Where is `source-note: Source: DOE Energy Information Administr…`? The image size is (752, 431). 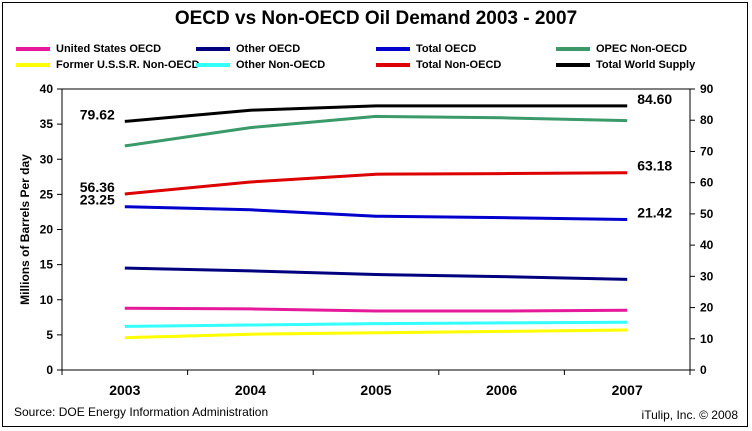
source-note: Source: DOE Energy Information Administr… is located at coordinates (141, 412).